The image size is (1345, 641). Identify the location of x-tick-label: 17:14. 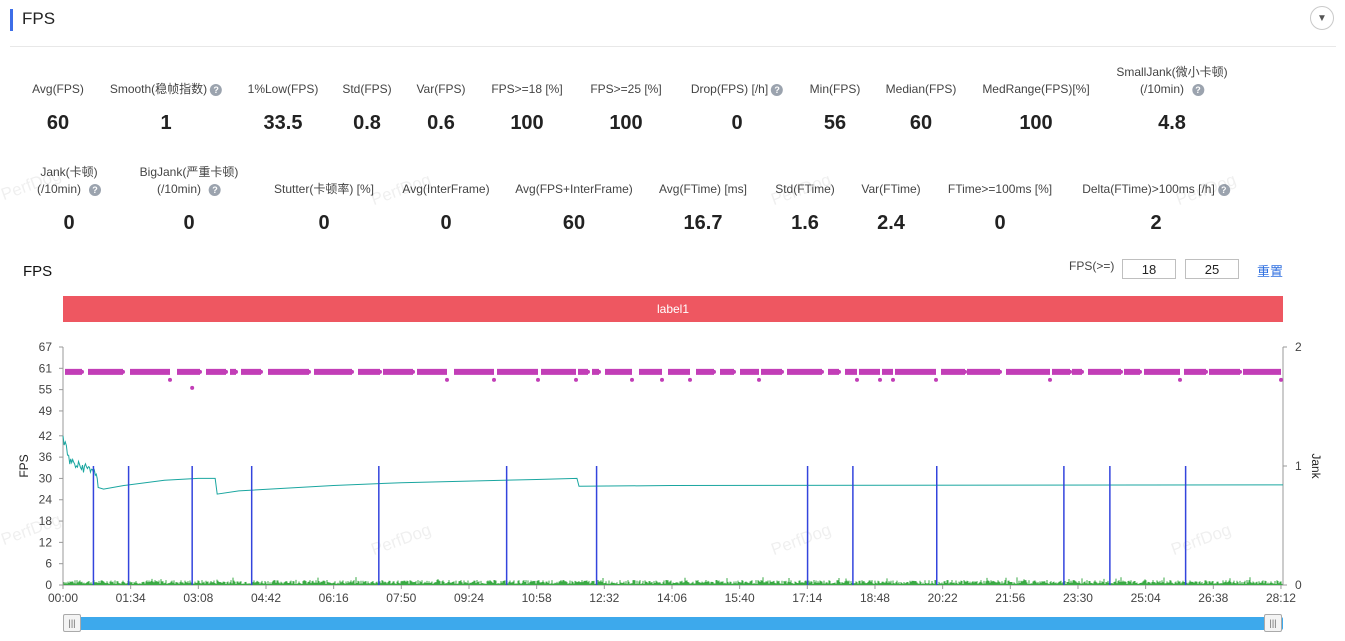
(807, 598).